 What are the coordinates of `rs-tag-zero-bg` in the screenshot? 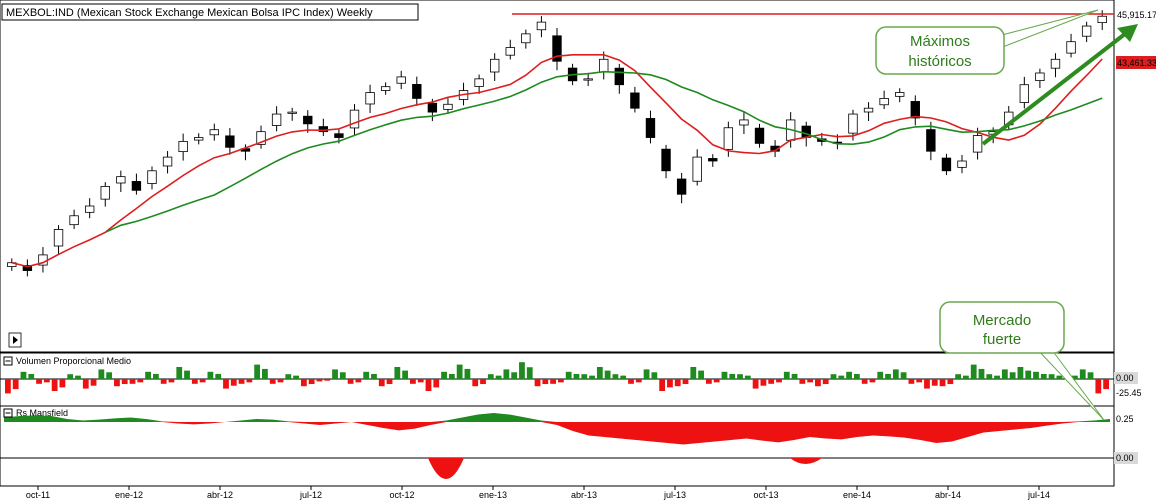 It's located at (1126, 458).